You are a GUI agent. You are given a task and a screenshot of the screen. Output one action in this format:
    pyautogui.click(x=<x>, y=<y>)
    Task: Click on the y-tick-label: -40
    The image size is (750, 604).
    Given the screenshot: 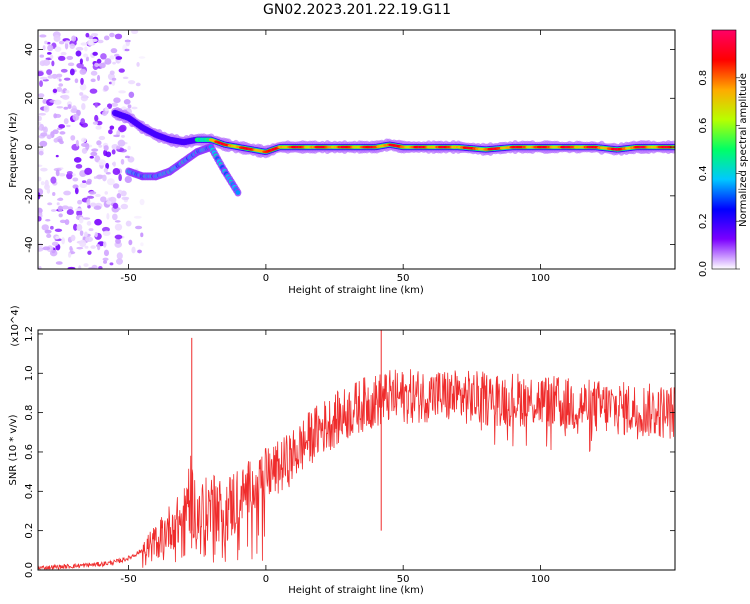 What is the action you would take?
    pyautogui.click(x=29, y=244)
    